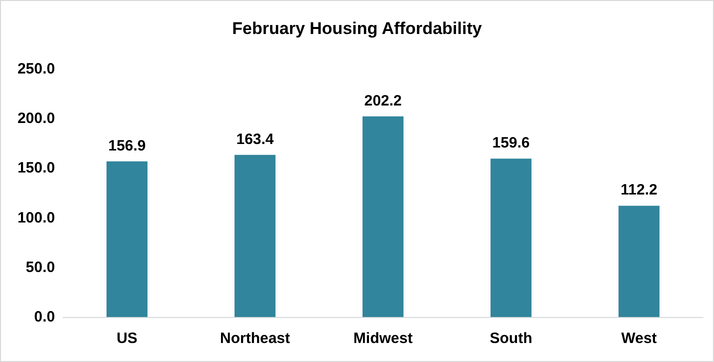 The image size is (714, 362). Describe the element at coordinates (511, 143) in the screenshot. I see `data-label: 159.6` at that location.